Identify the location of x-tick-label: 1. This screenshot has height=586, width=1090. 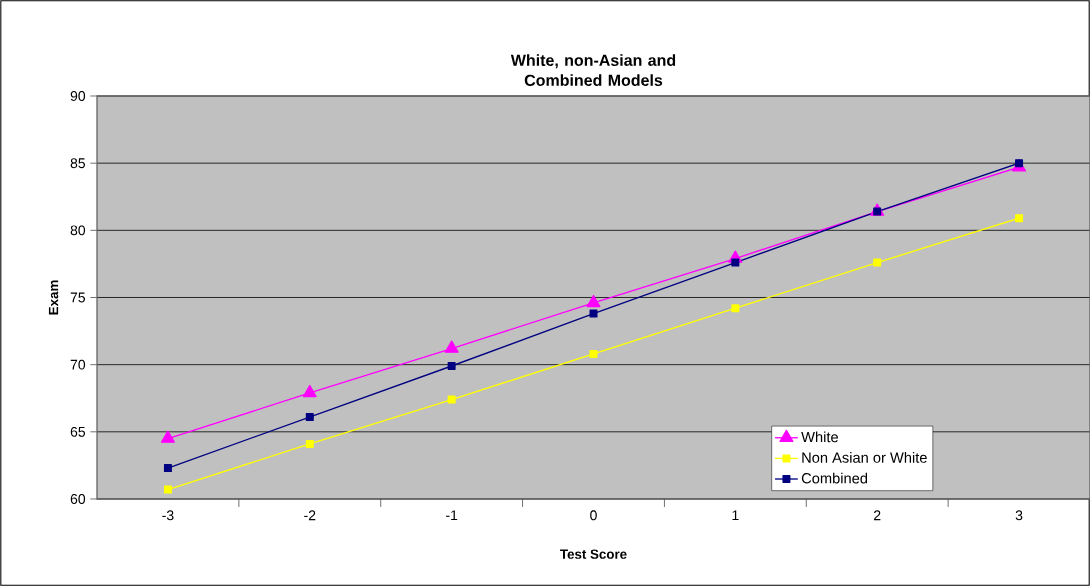
(735, 515).